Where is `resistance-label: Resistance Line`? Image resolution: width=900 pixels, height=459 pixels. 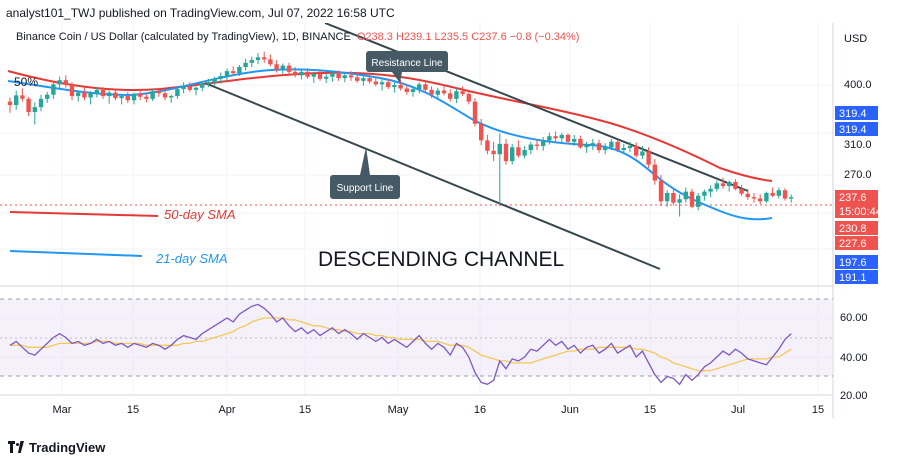
resistance-label: Resistance Line is located at coordinates (407, 63).